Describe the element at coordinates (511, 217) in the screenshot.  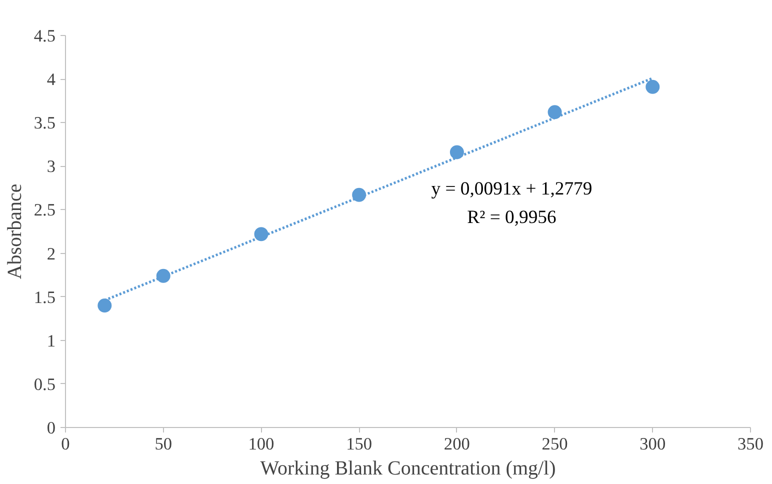
I see `annotation: R² = 0,9956` at that location.